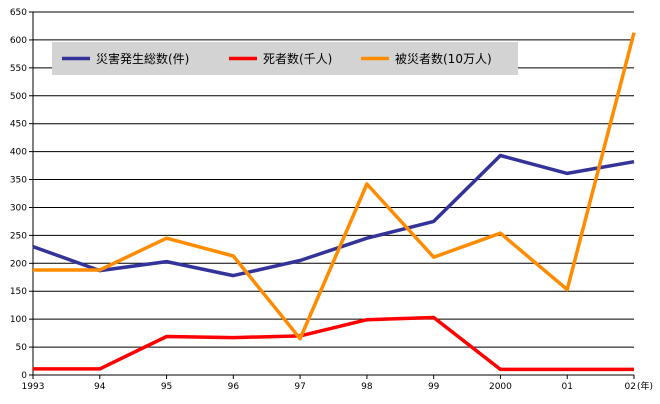 The width and height of the screenshot is (660, 404). What do you see at coordinates (500, 387) in the screenshot?
I see `x-tick-label: 2000` at bounding box center [500, 387].